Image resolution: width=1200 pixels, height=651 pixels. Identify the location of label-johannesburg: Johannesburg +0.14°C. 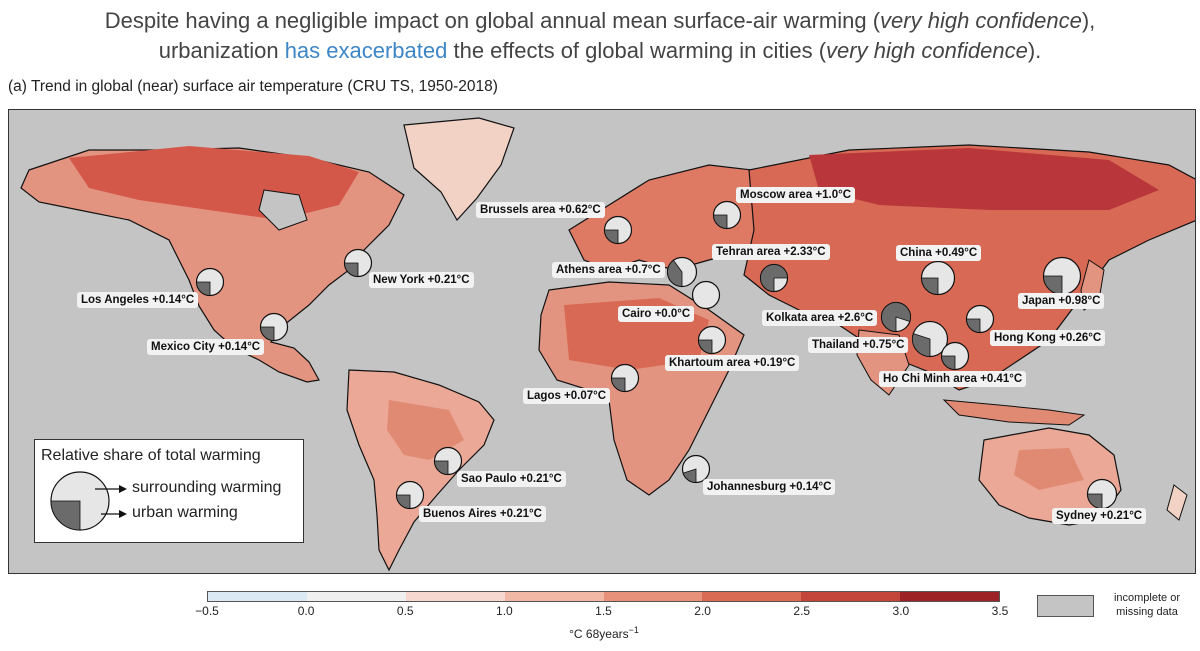
(769, 487).